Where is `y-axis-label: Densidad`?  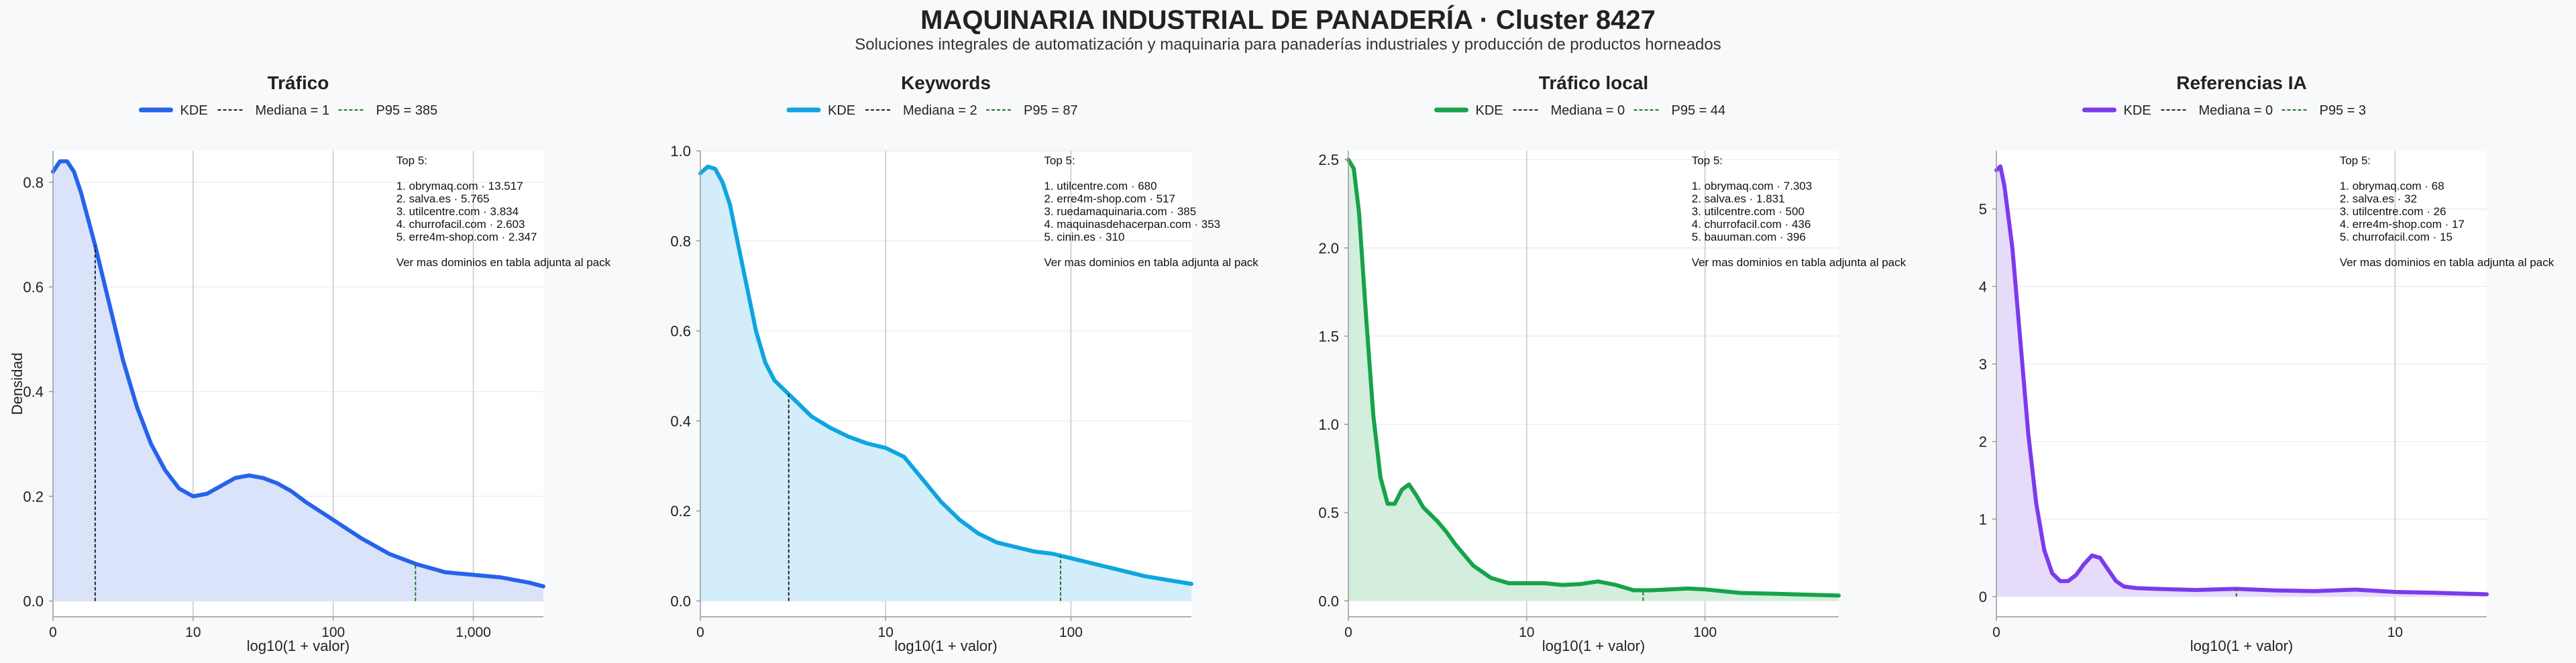
y-axis-label: Densidad is located at coordinates (17, 384).